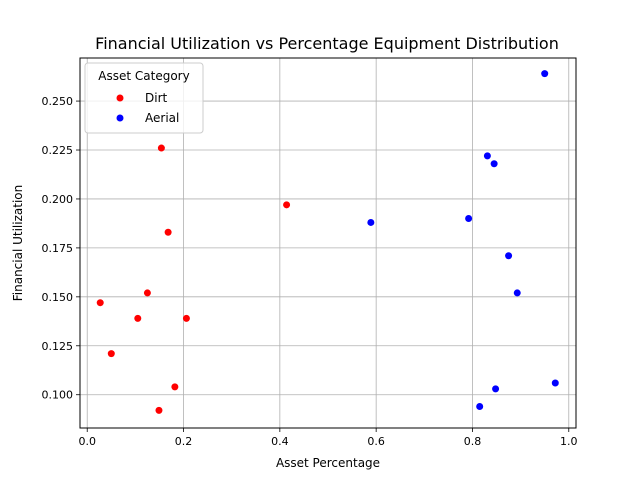  Describe the element at coordinates (58, 150) in the screenshot. I see `y-tick-label: 0.225` at that location.